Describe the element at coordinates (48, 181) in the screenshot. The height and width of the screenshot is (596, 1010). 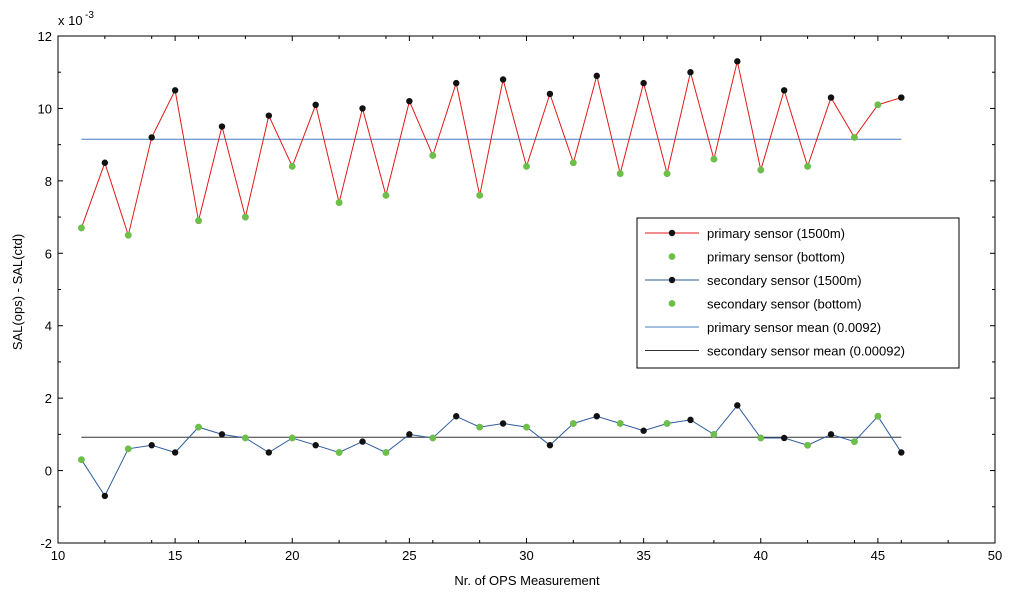
I see `y-tick-label: 8` at that location.